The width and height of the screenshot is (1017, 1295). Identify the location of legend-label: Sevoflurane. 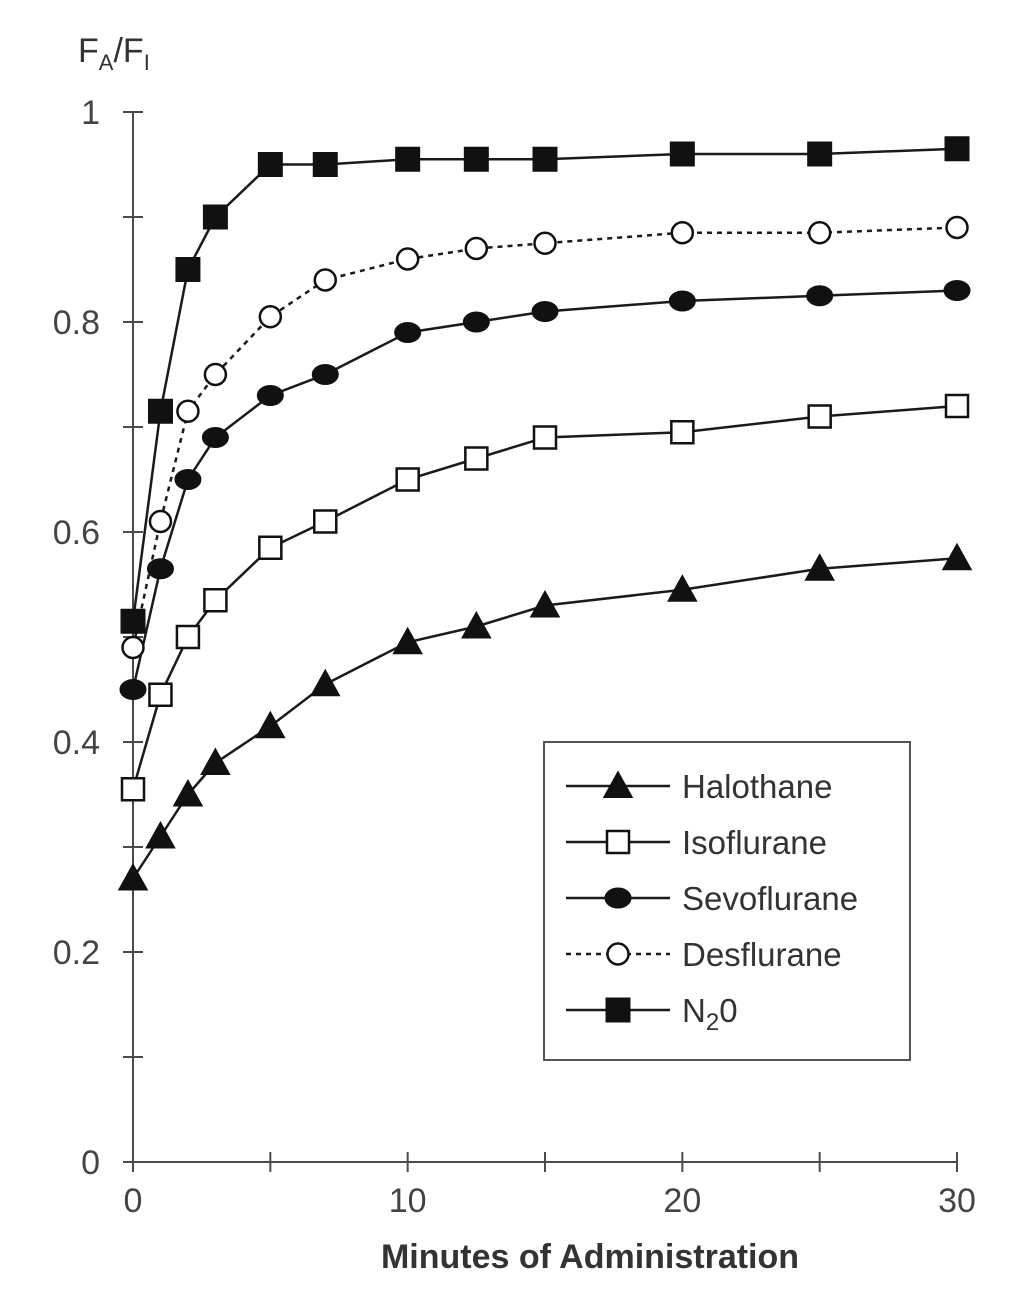
(770, 898).